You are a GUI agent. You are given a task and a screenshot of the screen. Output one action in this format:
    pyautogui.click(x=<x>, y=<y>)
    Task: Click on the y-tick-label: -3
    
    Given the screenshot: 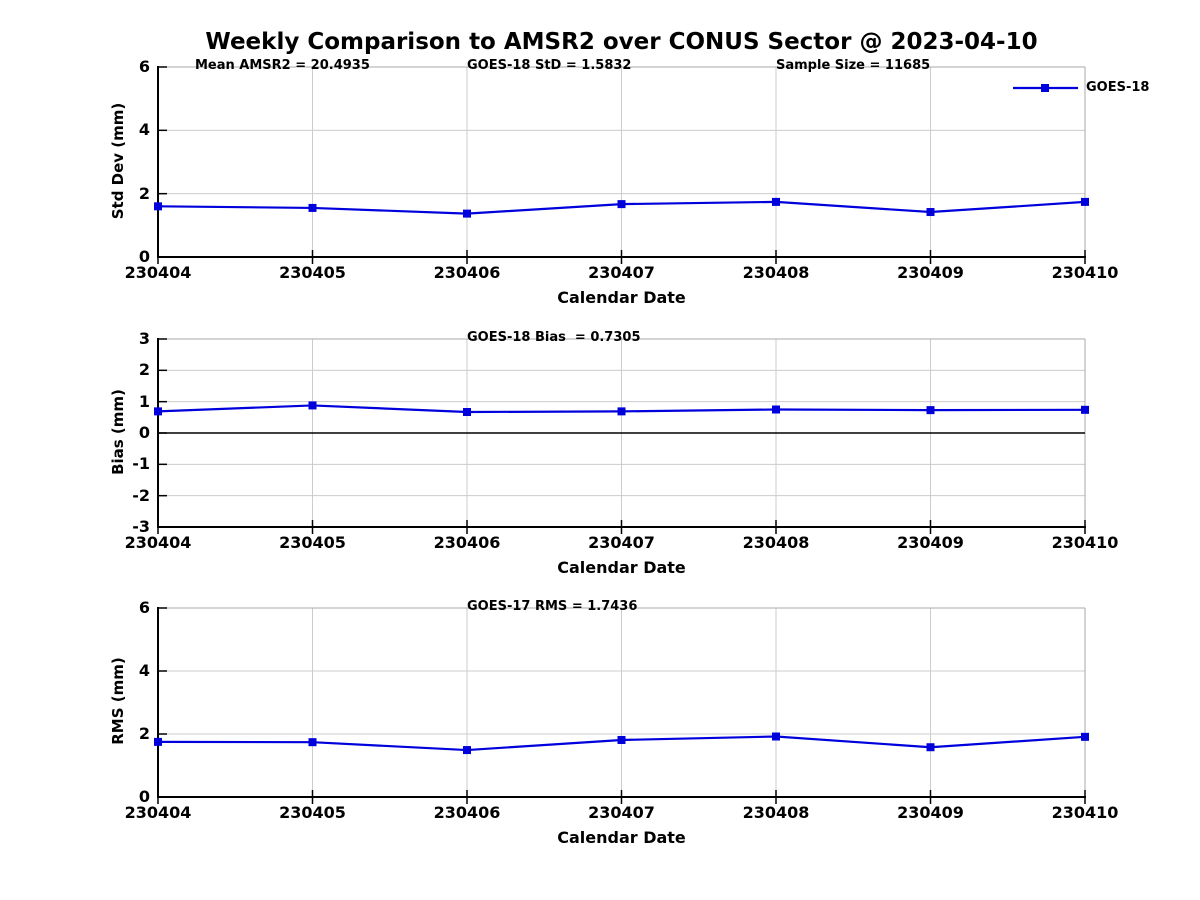 What is the action you would take?
    pyautogui.click(x=141, y=526)
    